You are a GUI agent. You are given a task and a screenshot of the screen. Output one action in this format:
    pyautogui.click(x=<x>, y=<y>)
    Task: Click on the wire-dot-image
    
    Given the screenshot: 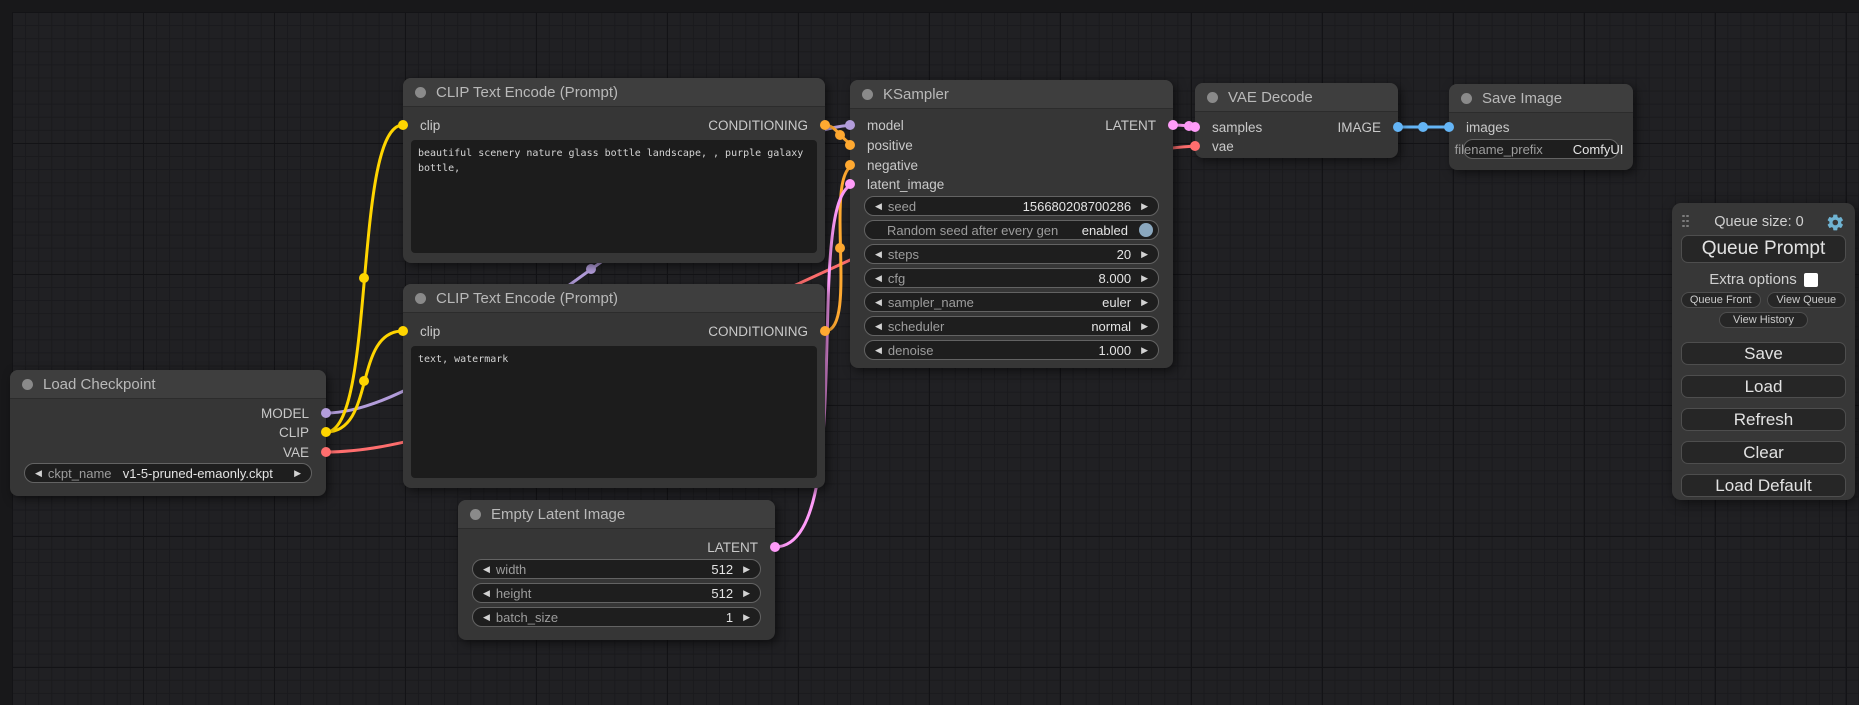 What is the action you would take?
    pyautogui.click(x=1423, y=127)
    